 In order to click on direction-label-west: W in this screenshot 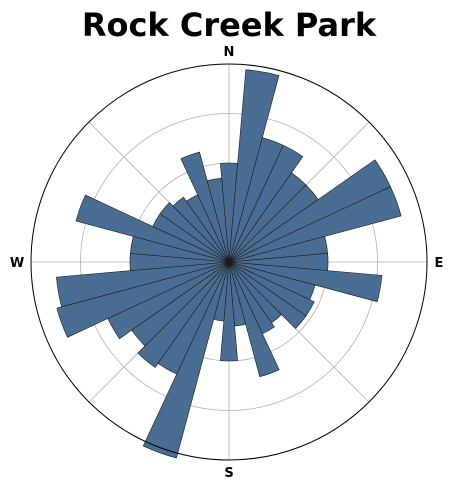, I will do `click(17, 263)`.